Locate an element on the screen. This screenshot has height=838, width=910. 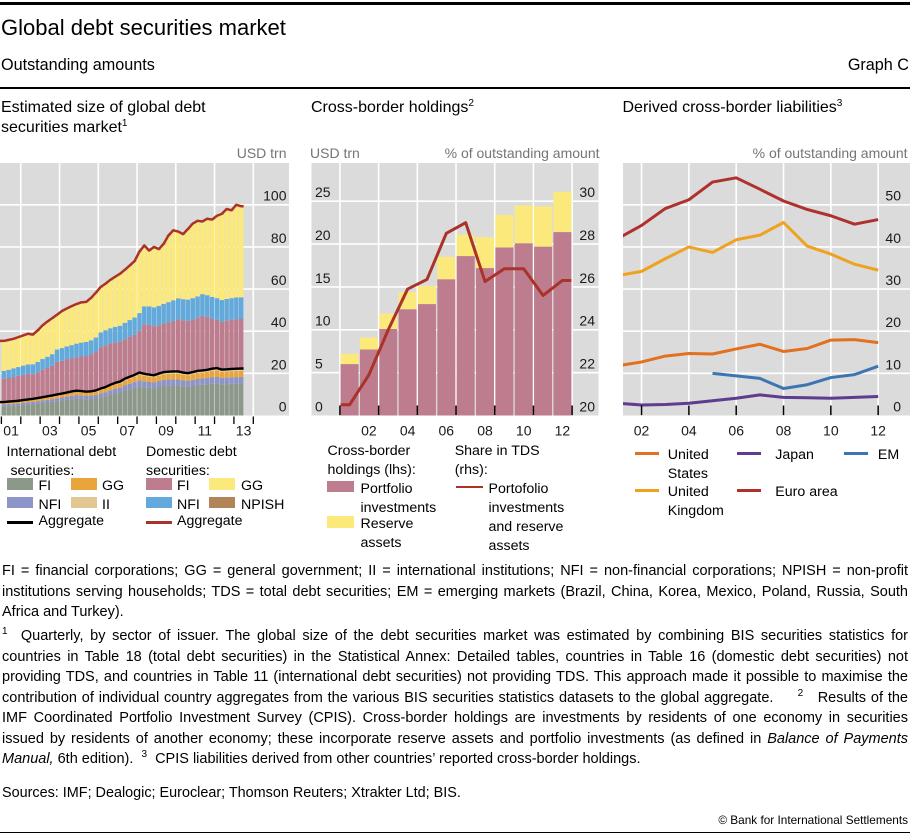
svg-text: 5 is located at coordinates (319, 364).